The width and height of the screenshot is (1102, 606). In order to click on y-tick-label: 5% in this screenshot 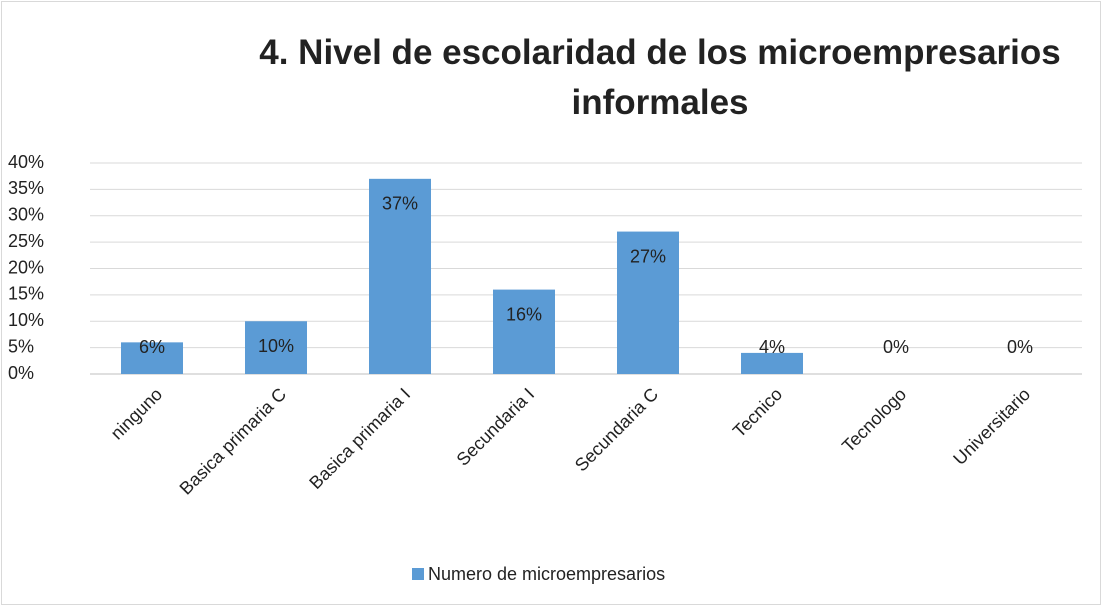, I will do `click(21, 346)`.